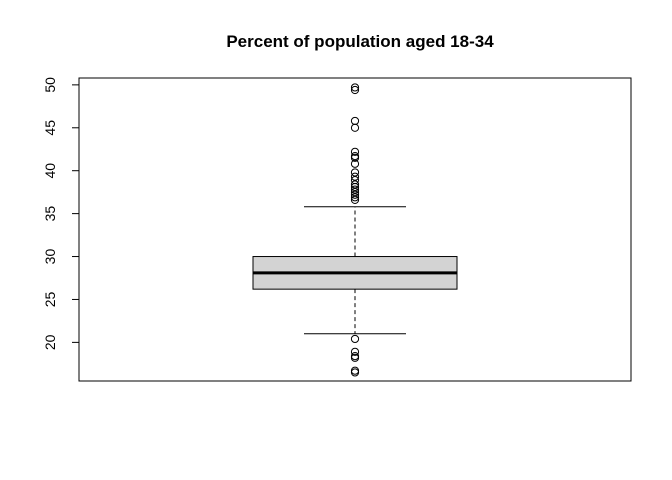 This screenshot has height=480, width=672. I want to click on y-tick-label: 25, so click(50, 299).